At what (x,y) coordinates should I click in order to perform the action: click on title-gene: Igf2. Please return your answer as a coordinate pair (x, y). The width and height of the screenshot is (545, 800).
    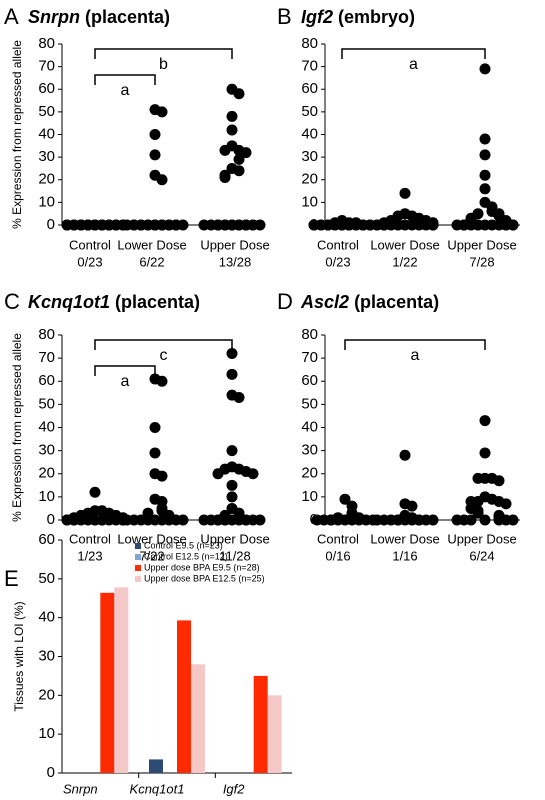
    Looking at the image, I should click on (317, 17).